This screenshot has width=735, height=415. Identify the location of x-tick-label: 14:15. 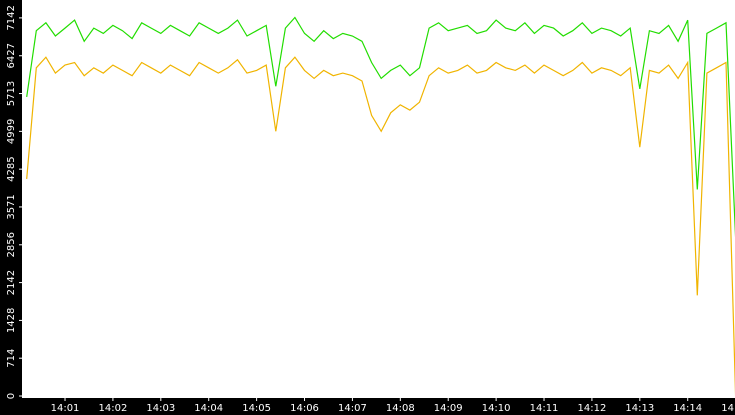
(728, 408).